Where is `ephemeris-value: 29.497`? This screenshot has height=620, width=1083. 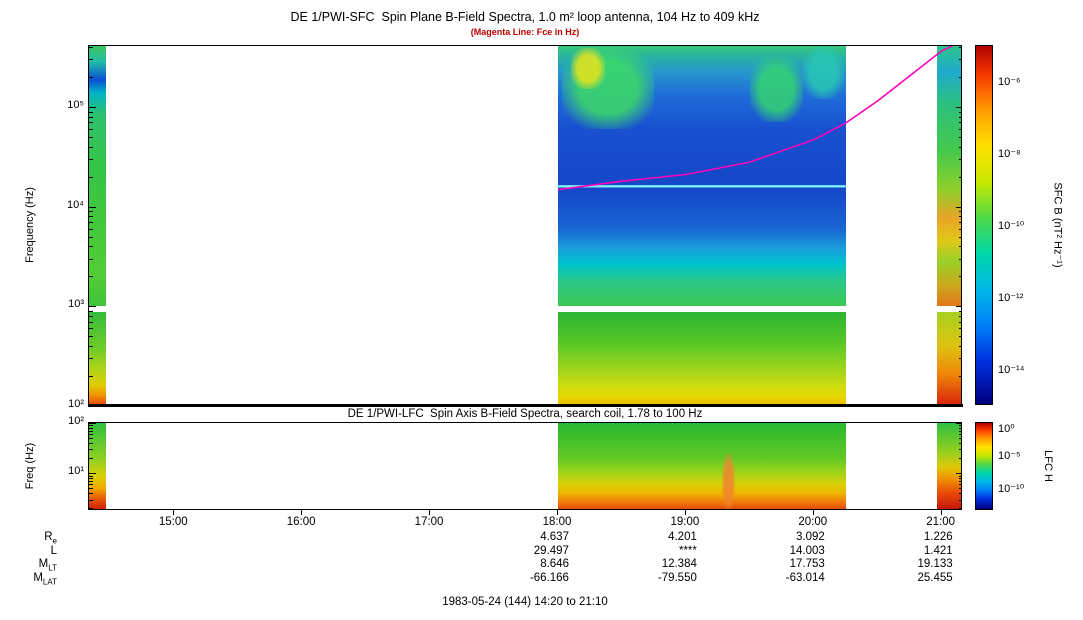 ephemeris-value: 29.497 is located at coordinates (551, 550).